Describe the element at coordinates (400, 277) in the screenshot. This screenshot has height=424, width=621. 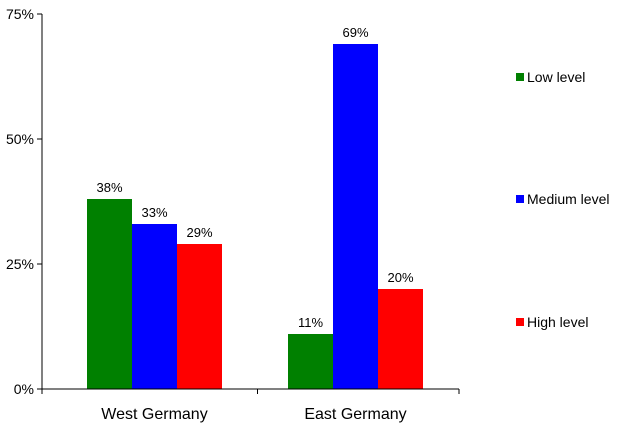
I see `data-label: 20%` at that location.